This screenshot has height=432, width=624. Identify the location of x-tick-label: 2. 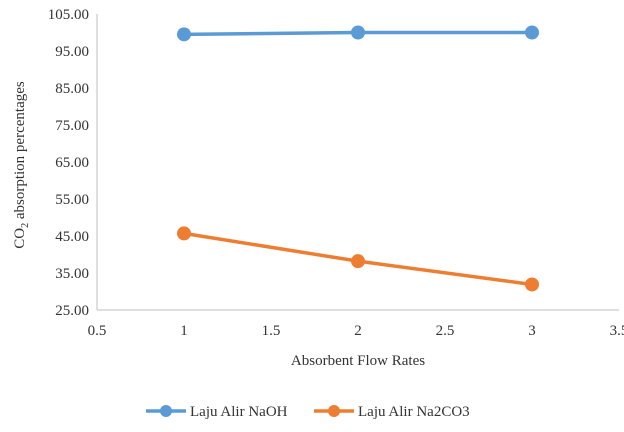
(358, 331).